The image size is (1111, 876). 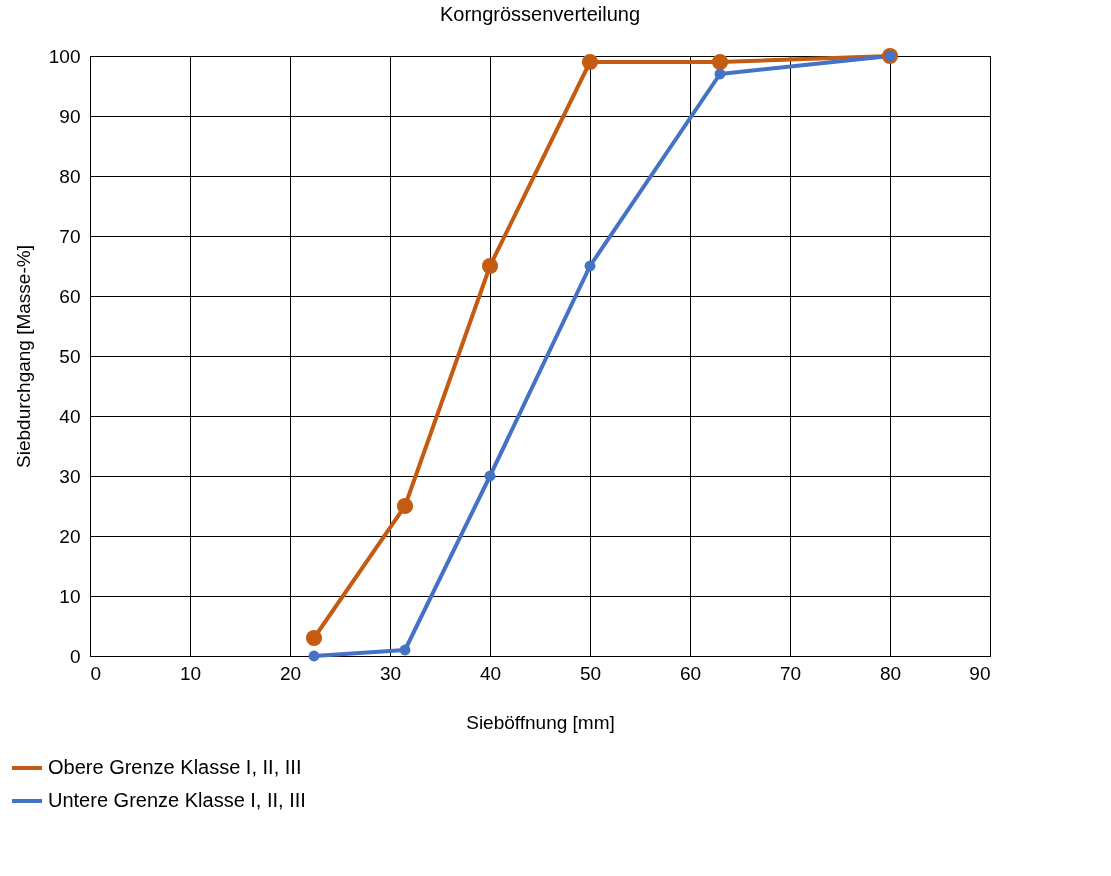 What do you see at coordinates (70, 596) in the screenshot?
I see `y-tick-label: 10` at bounding box center [70, 596].